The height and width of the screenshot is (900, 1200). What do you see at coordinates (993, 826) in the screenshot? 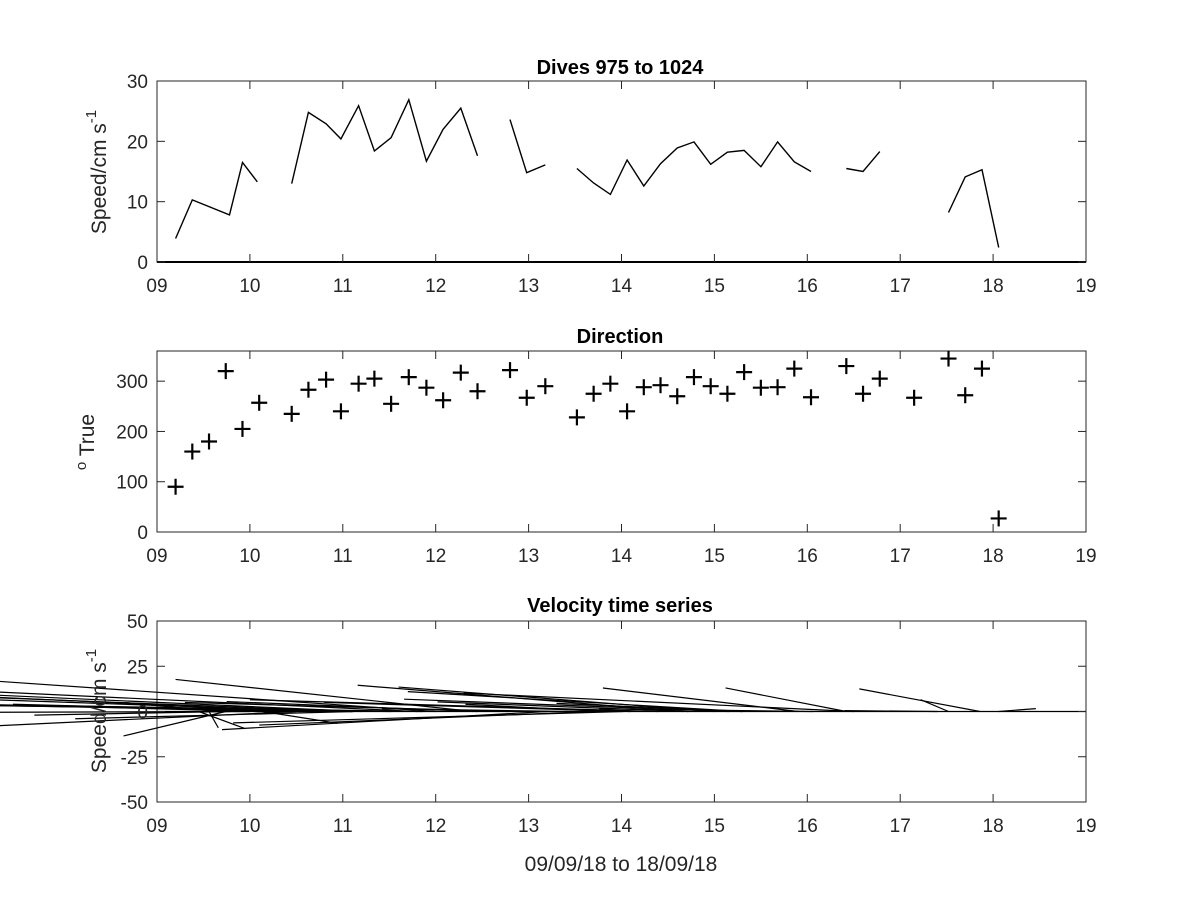
I see `velocity-x-tick-label: 18` at bounding box center [993, 826].